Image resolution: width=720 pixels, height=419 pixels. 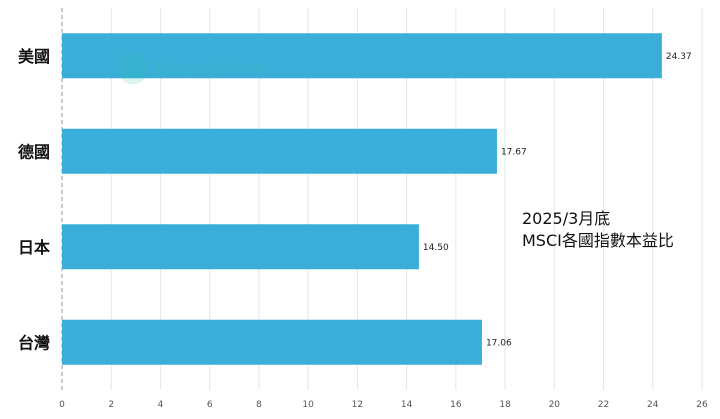 What do you see at coordinates (653, 405) in the screenshot?
I see `x-tick-label: 24` at bounding box center [653, 405].